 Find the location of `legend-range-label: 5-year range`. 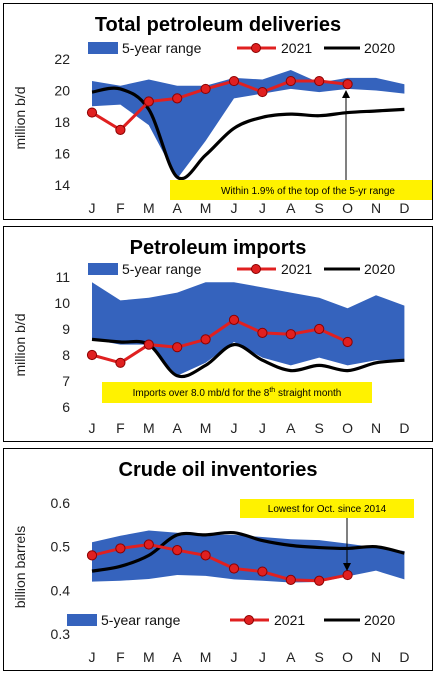

legend-range-label: 5-year range is located at coordinates (141, 620).